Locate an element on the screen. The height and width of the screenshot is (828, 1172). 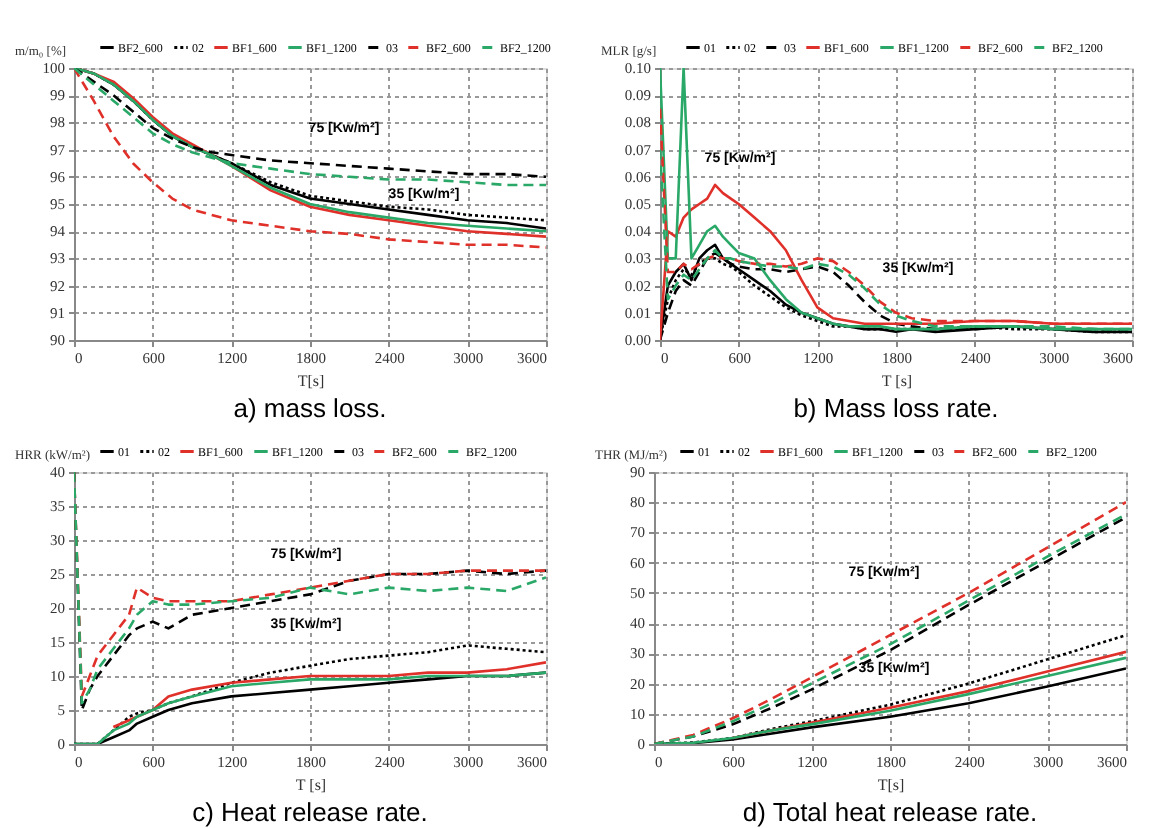
text: b) Mass loss rate. is located at coordinates (896, 408).